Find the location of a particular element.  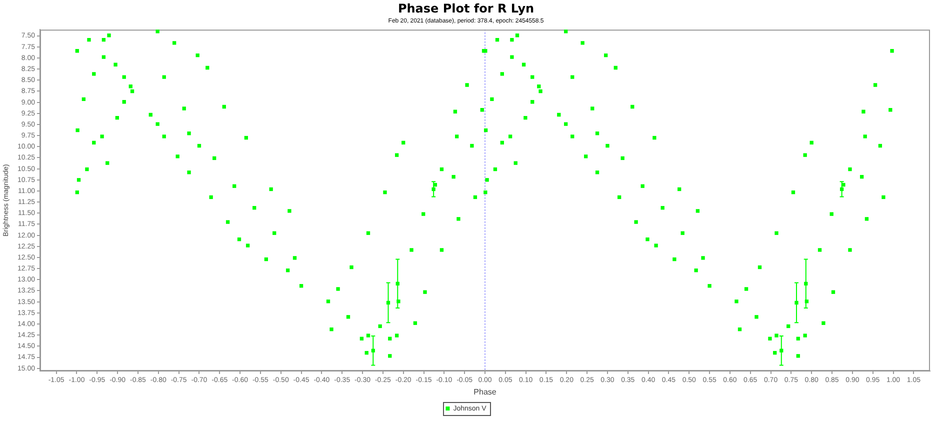

x-axis-title: Phase is located at coordinates (485, 391).